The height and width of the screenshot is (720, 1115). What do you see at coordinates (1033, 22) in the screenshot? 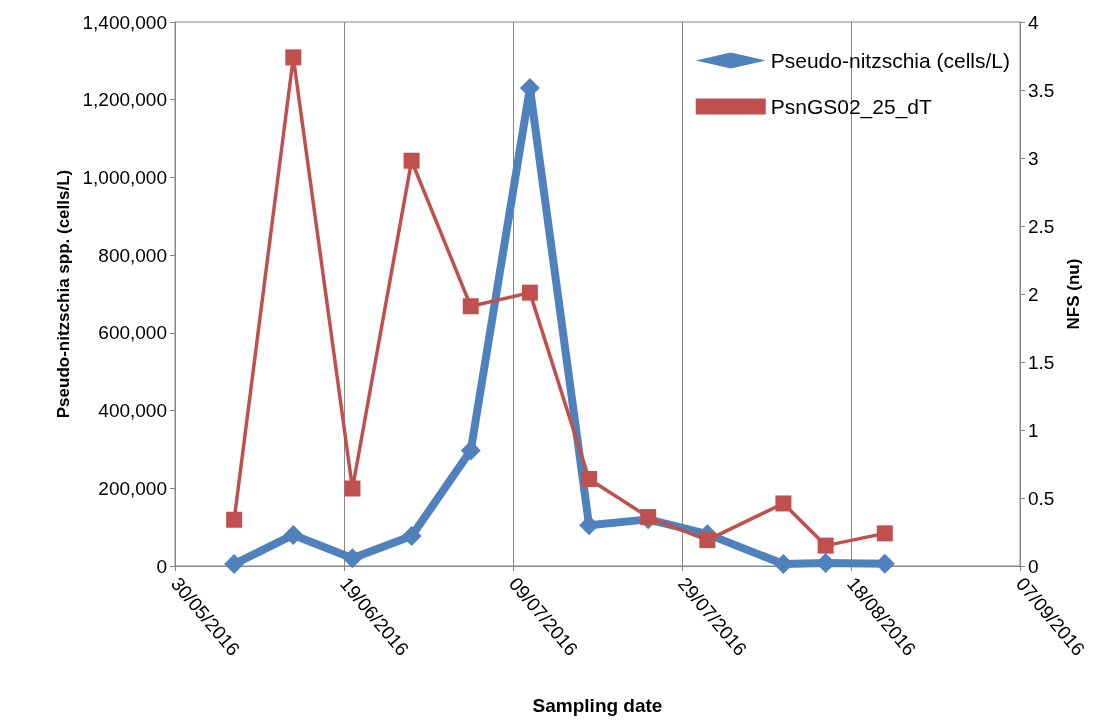
I see `y2-tick-label: 4` at bounding box center [1033, 22].